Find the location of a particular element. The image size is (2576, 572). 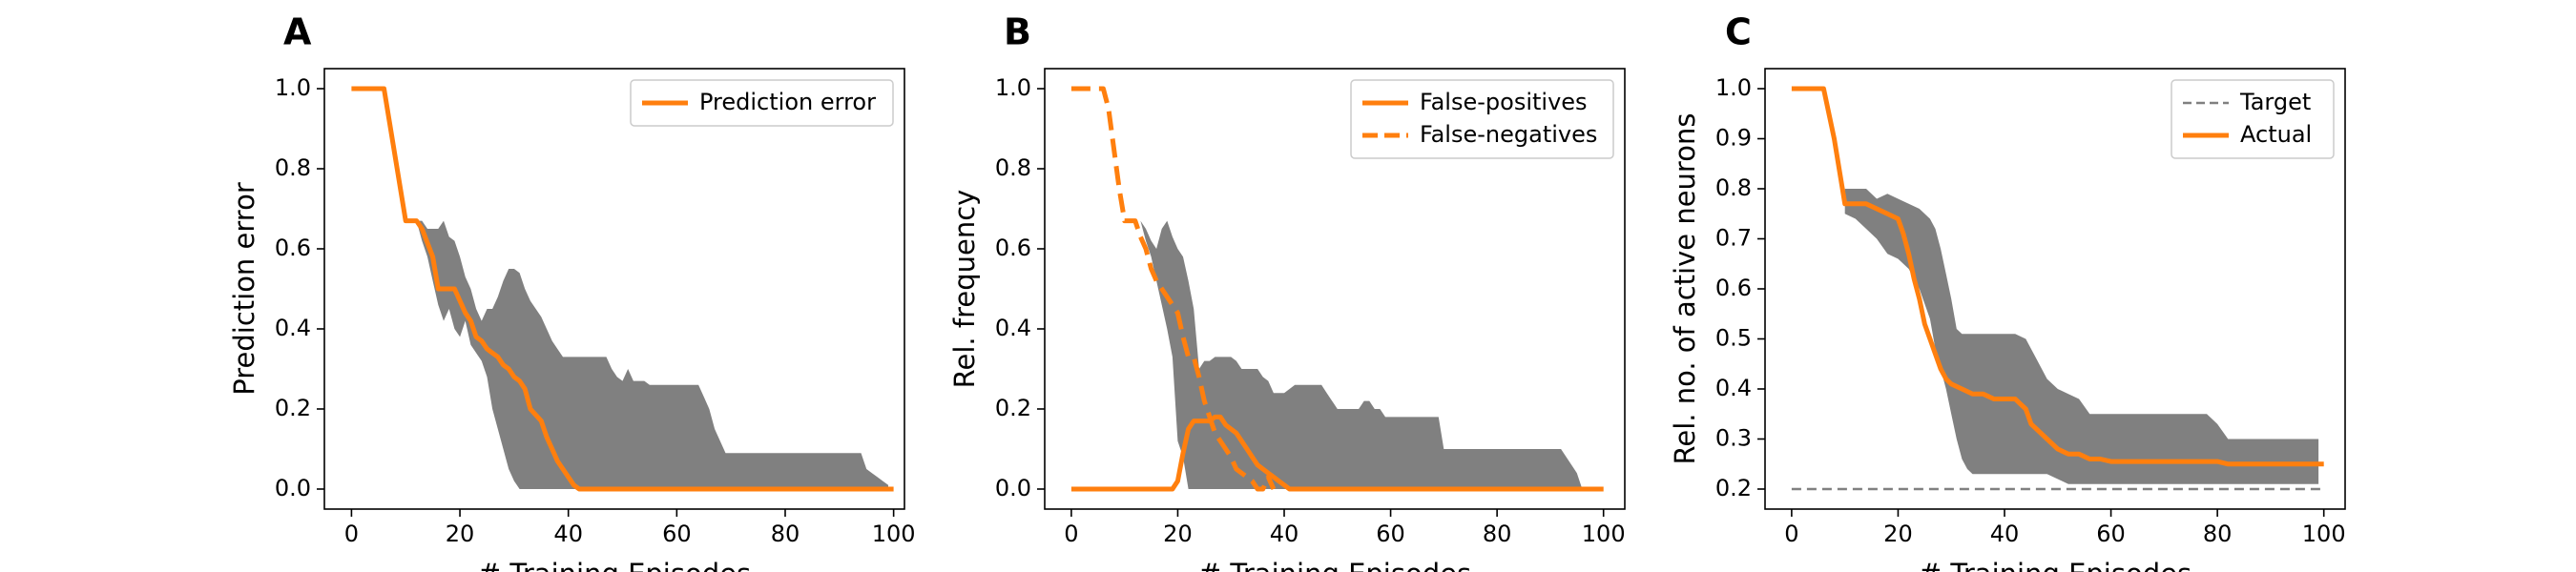

legend-label: Actual is located at coordinates (2276, 134).